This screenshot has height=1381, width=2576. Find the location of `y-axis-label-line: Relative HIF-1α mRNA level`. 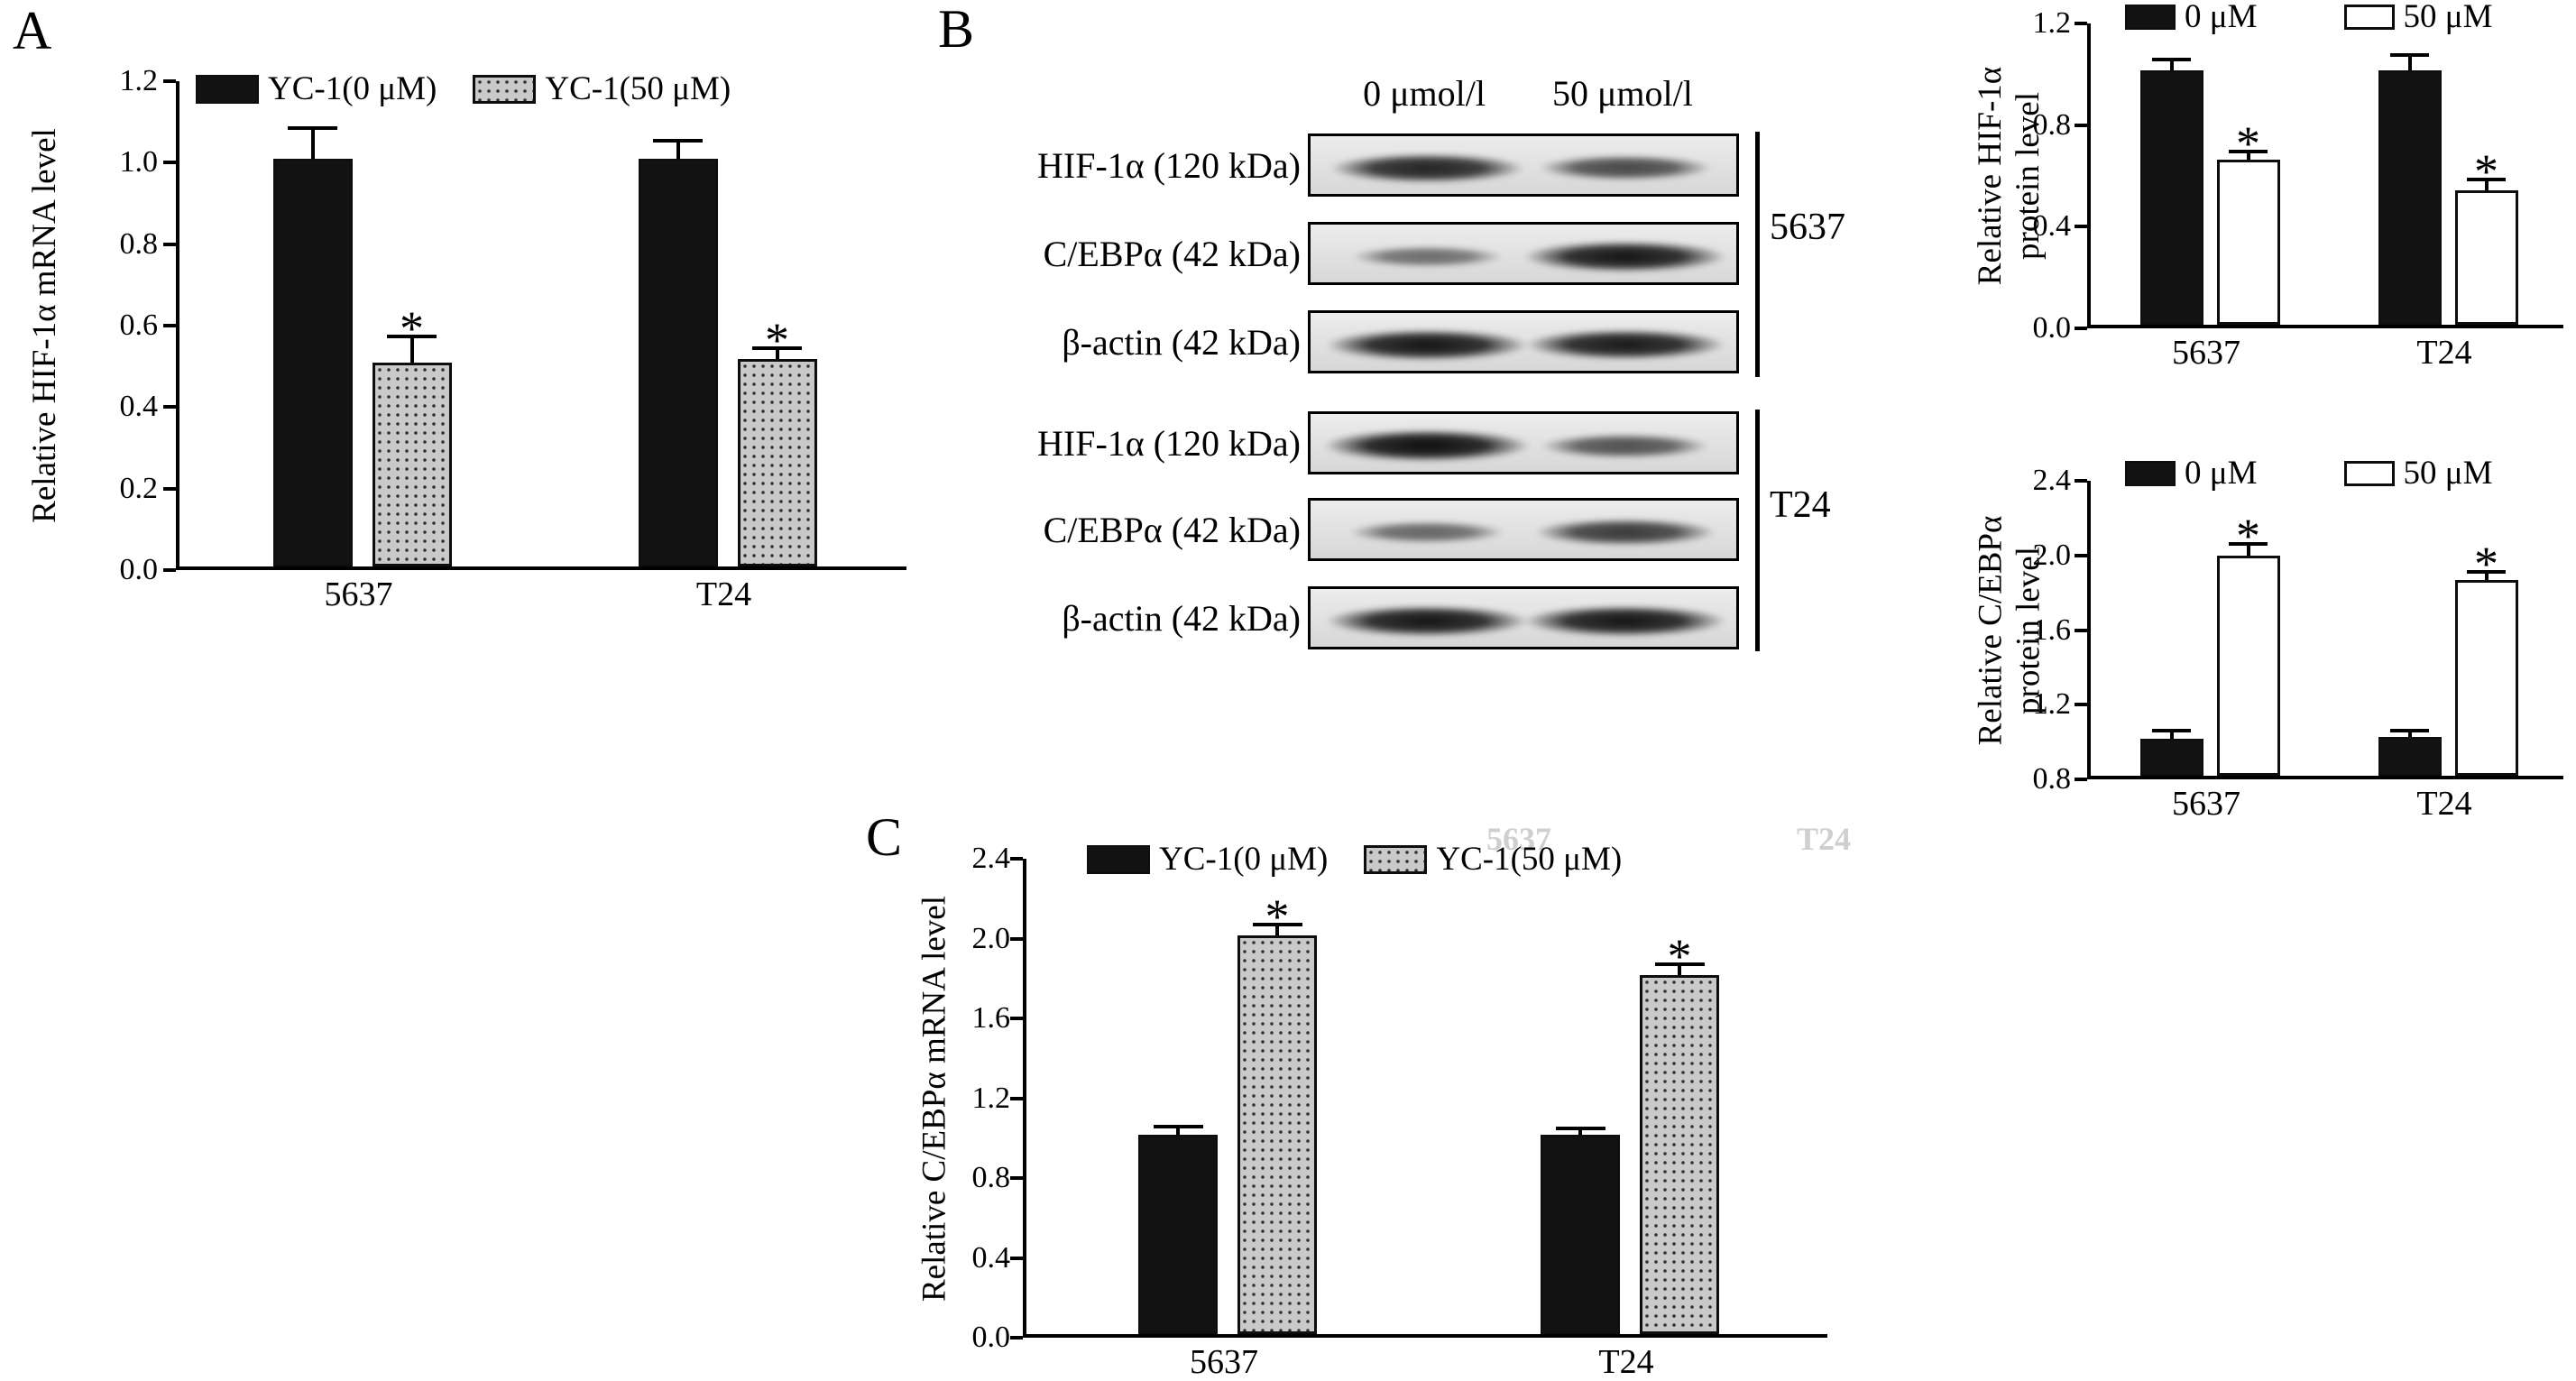

y-axis-label-line: Relative HIF-1α mRNA level is located at coordinates (44, 325).